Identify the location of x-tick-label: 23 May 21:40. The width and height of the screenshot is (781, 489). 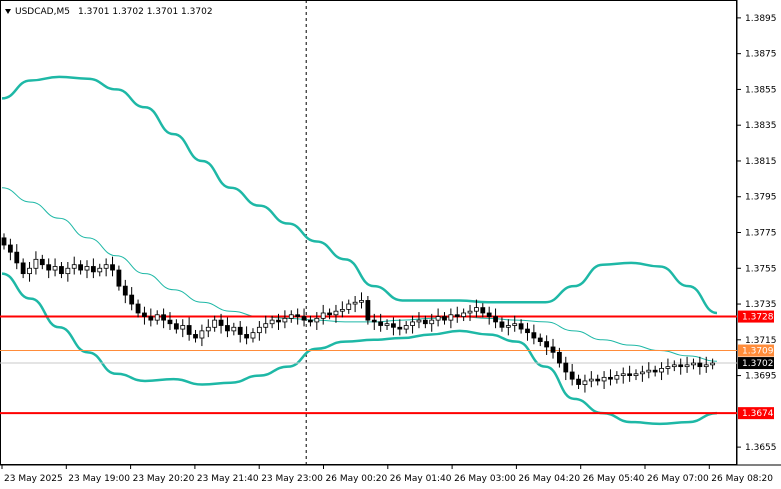
(228, 479).